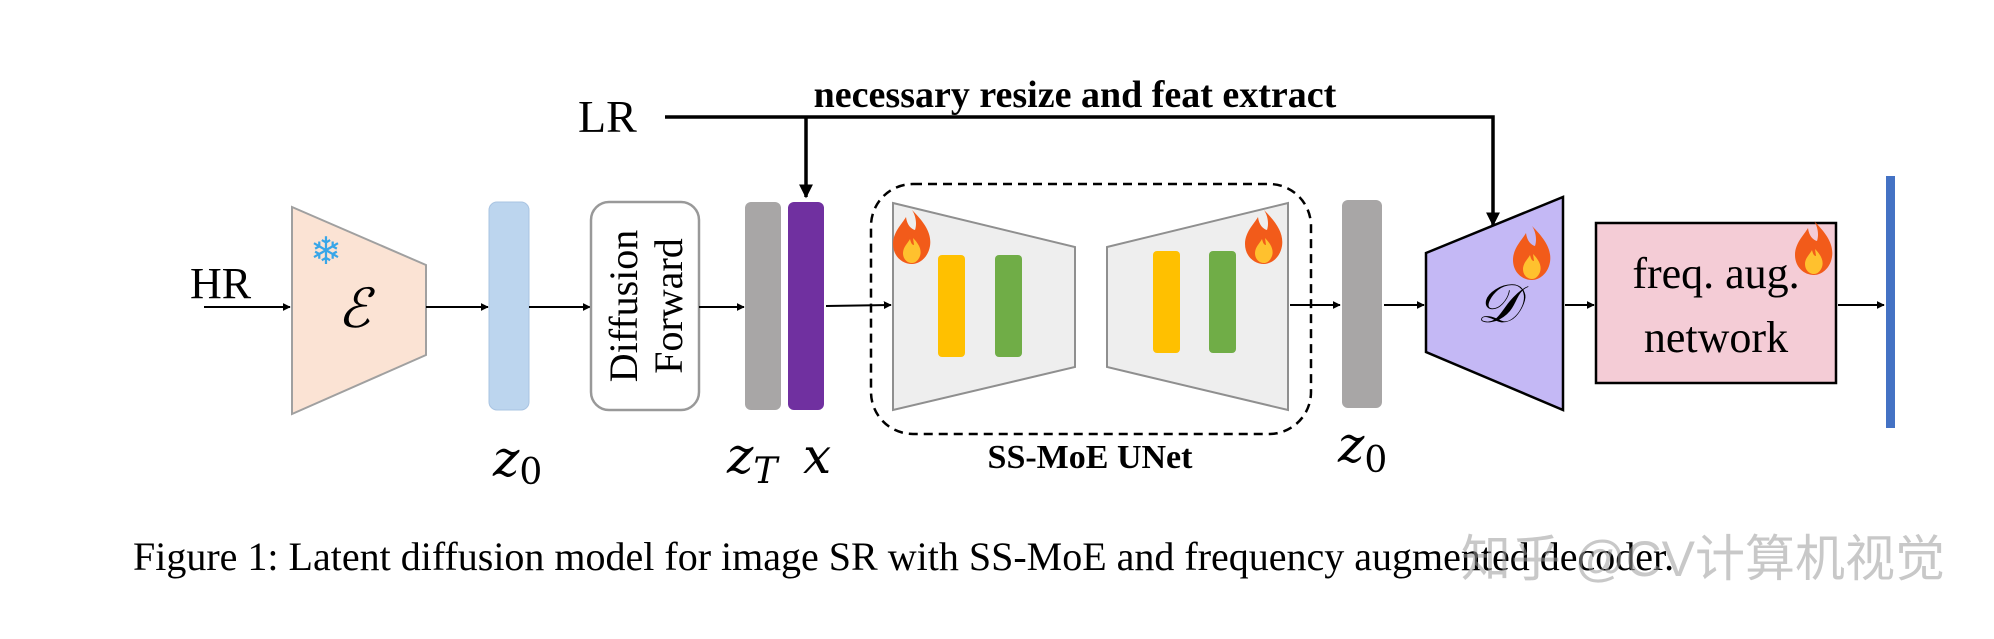 The height and width of the screenshot is (639, 1994). Describe the element at coordinates (1715, 273) in the screenshot. I see `freq-network-line1: freq. aug.` at that location.